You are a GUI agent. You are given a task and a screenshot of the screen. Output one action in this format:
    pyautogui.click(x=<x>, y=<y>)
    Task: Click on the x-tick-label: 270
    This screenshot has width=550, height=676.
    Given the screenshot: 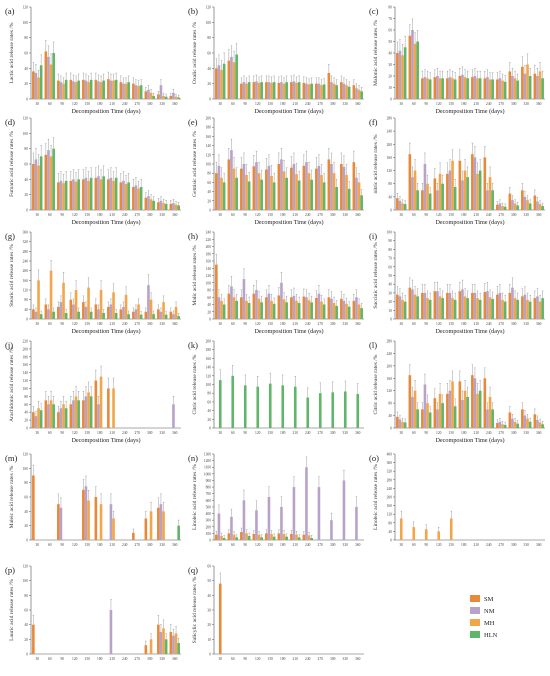 What is the action you would take?
    pyautogui.click(x=138, y=215)
    